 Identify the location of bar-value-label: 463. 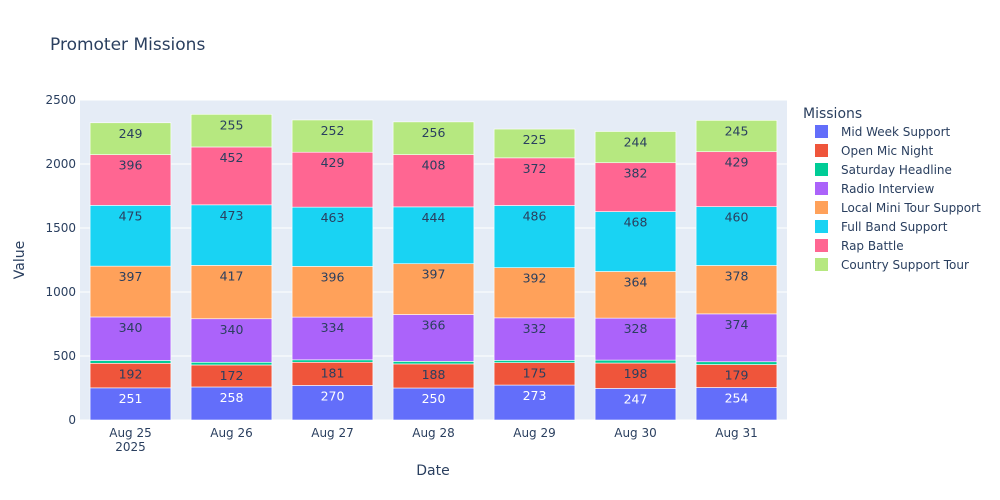
(333, 217).